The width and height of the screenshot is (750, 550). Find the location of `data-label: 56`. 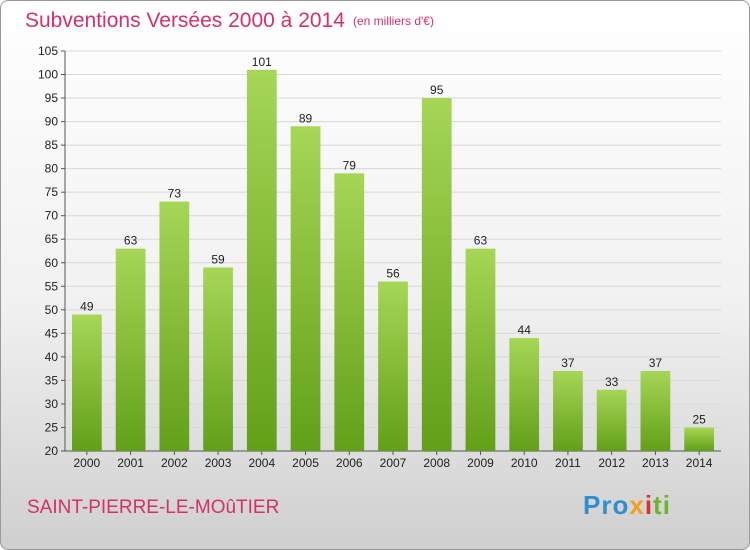

data-label: 56 is located at coordinates (393, 274).